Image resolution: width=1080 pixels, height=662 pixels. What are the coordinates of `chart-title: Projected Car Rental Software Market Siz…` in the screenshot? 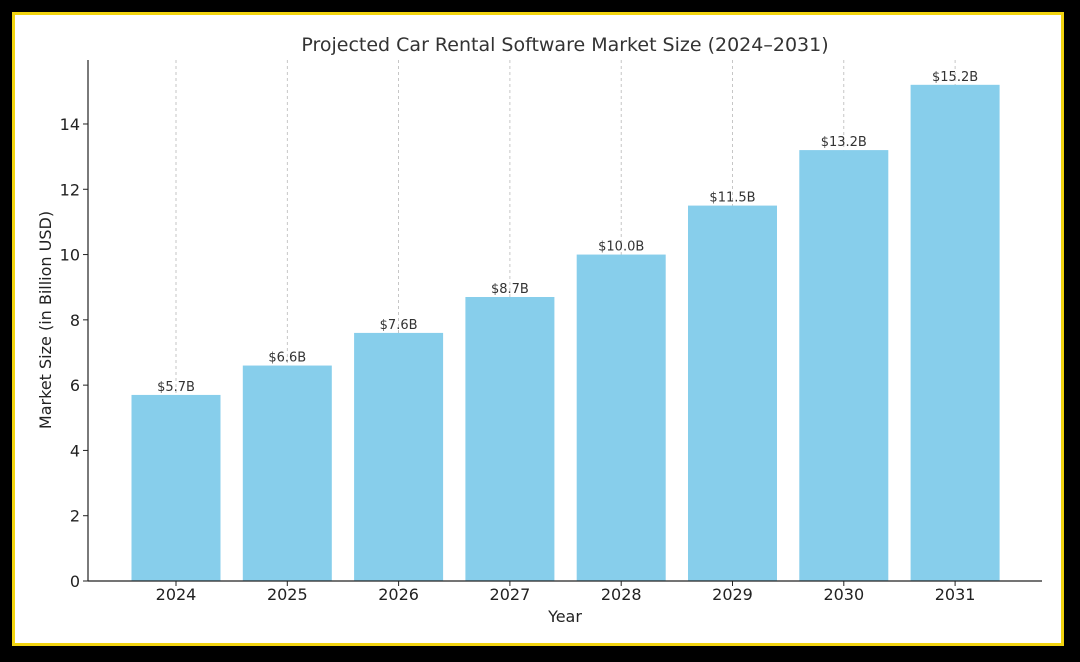 It's located at (564, 45).